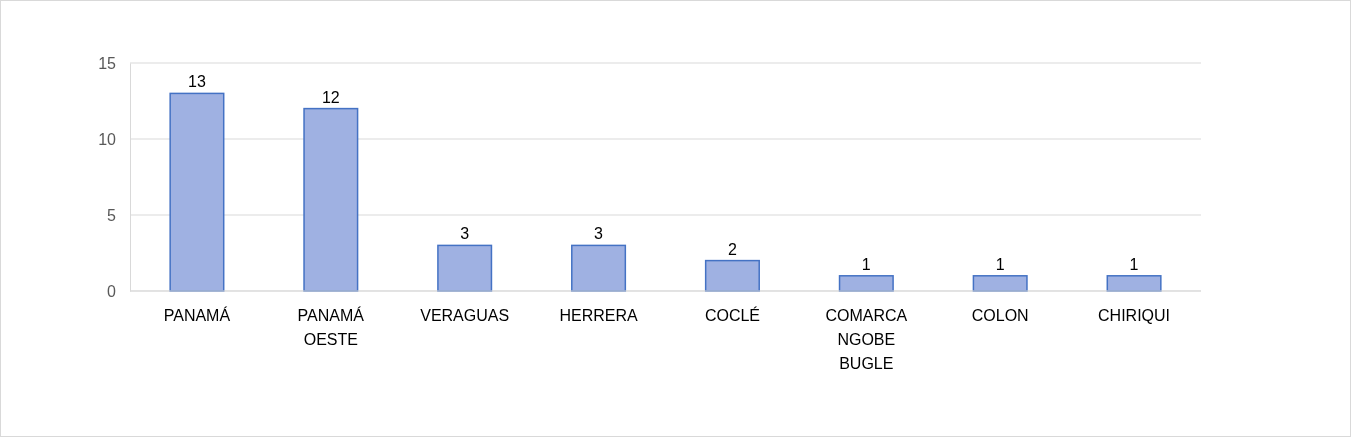 This screenshot has height=437, width=1351. What do you see at coordinates (107, 139) in the screenshot?
I see `y-tick-label: 10` at bounding box center [107, 139].